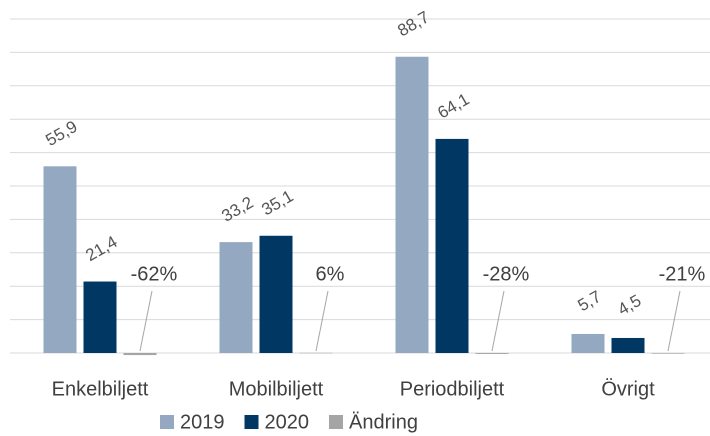 This screenshot has width=710, height=436. Describe the element at coordinates (276, 389) in the screenshot. I see `x-tick-label: Mobilbiljett` at that location.